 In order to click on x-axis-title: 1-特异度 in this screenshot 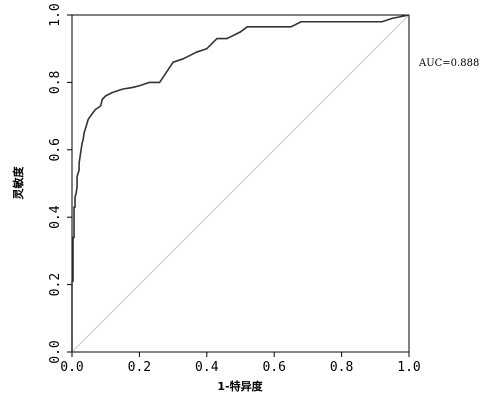, I will do `click(240, 386)`.